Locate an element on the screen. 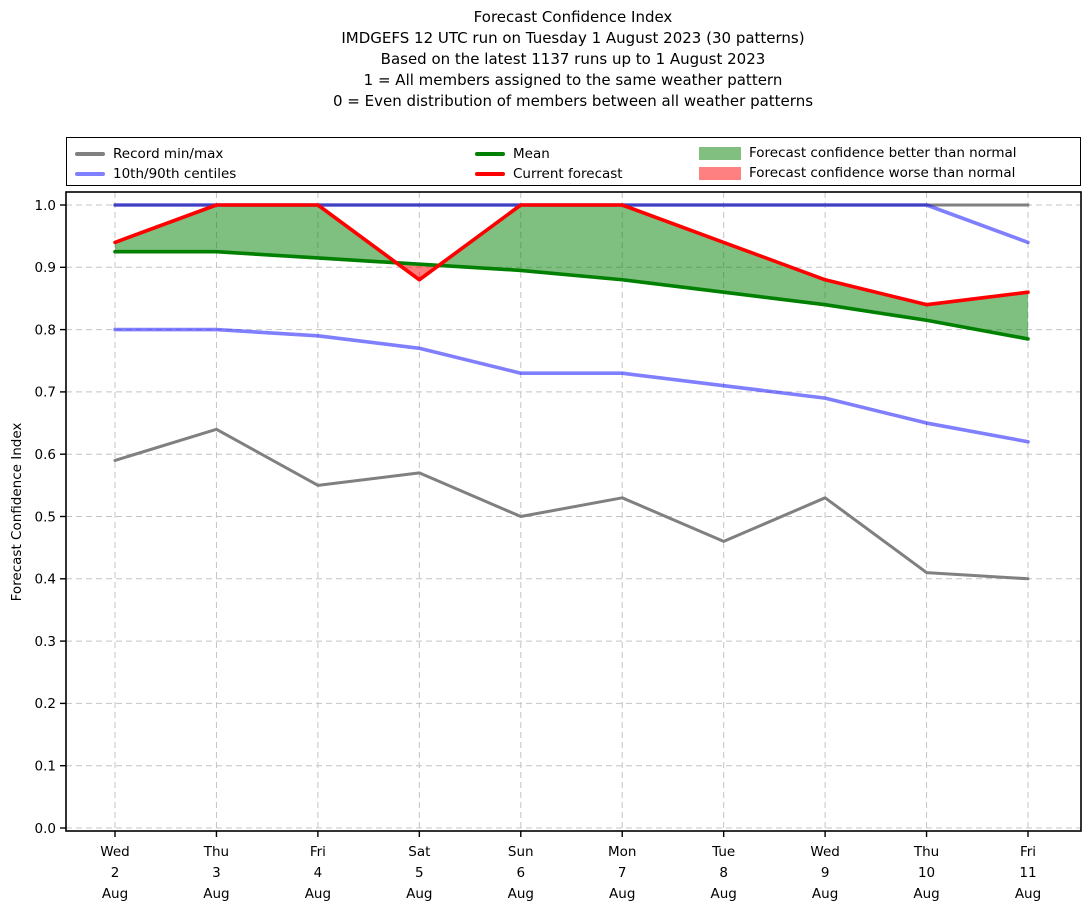 The image size is (1092, 924). fill-worse-than-normal is located at coordinates (417, 271).